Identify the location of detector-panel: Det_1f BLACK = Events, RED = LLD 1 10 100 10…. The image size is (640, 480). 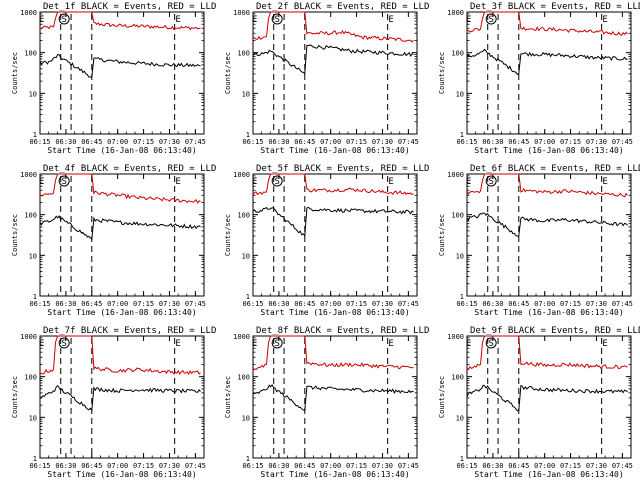
(113, 78).